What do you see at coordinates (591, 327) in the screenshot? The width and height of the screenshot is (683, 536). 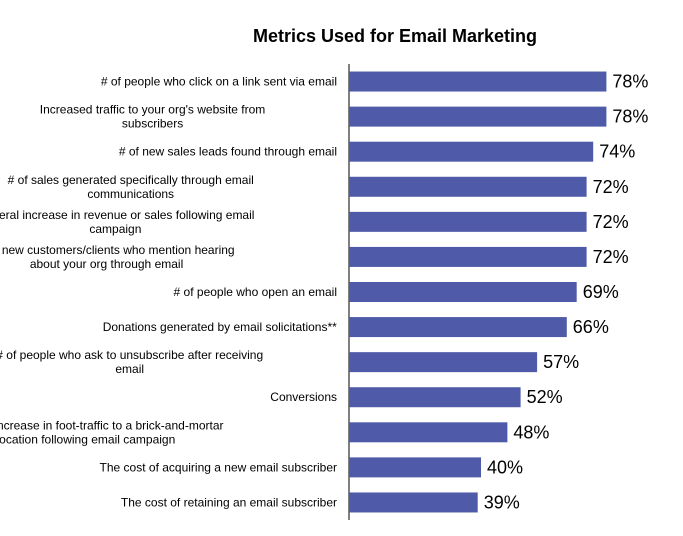 I see `value-label-8: 66%` at bounding box center [591, 327].